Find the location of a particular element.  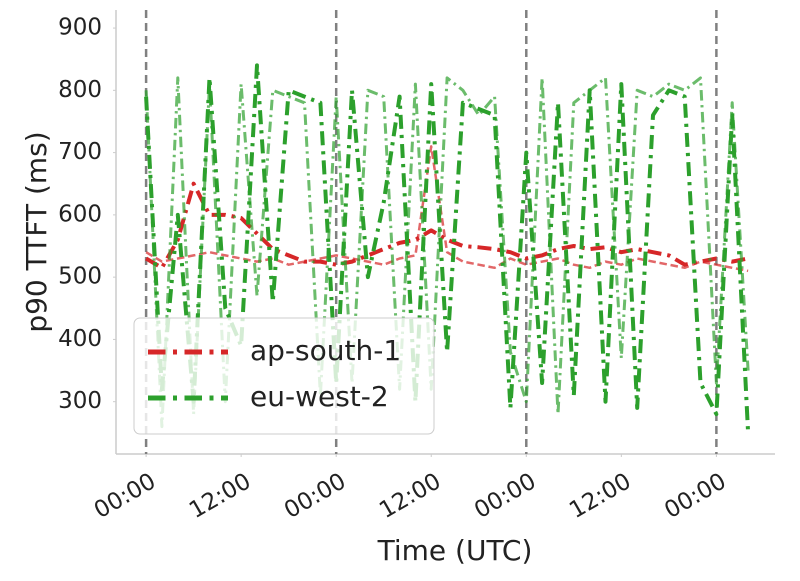

x-axis-label: Time (UTC) is located at coordinates (455, 550).